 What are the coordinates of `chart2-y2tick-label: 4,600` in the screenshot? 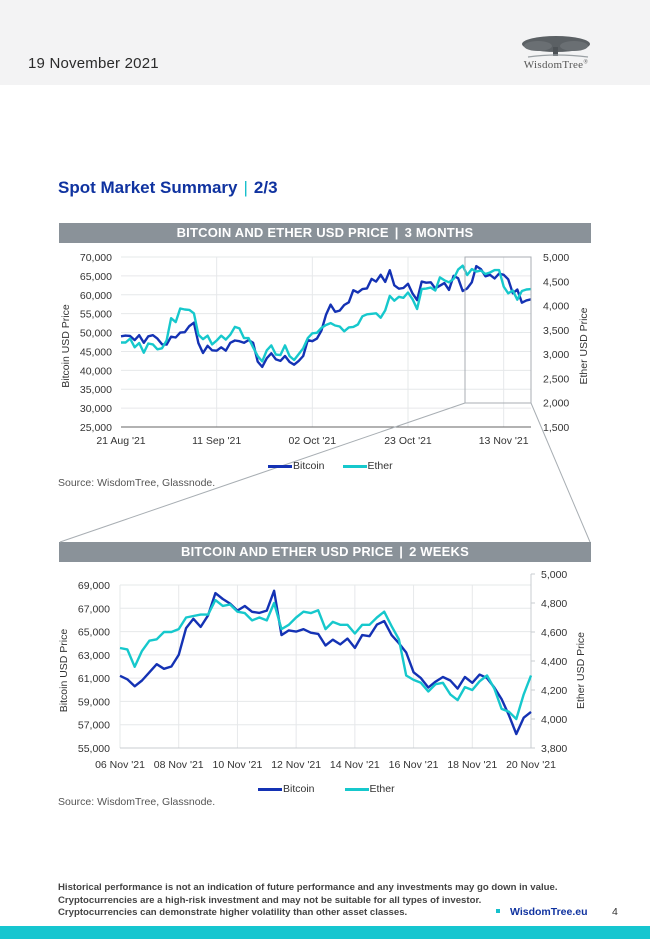 It's located at (554, 633).